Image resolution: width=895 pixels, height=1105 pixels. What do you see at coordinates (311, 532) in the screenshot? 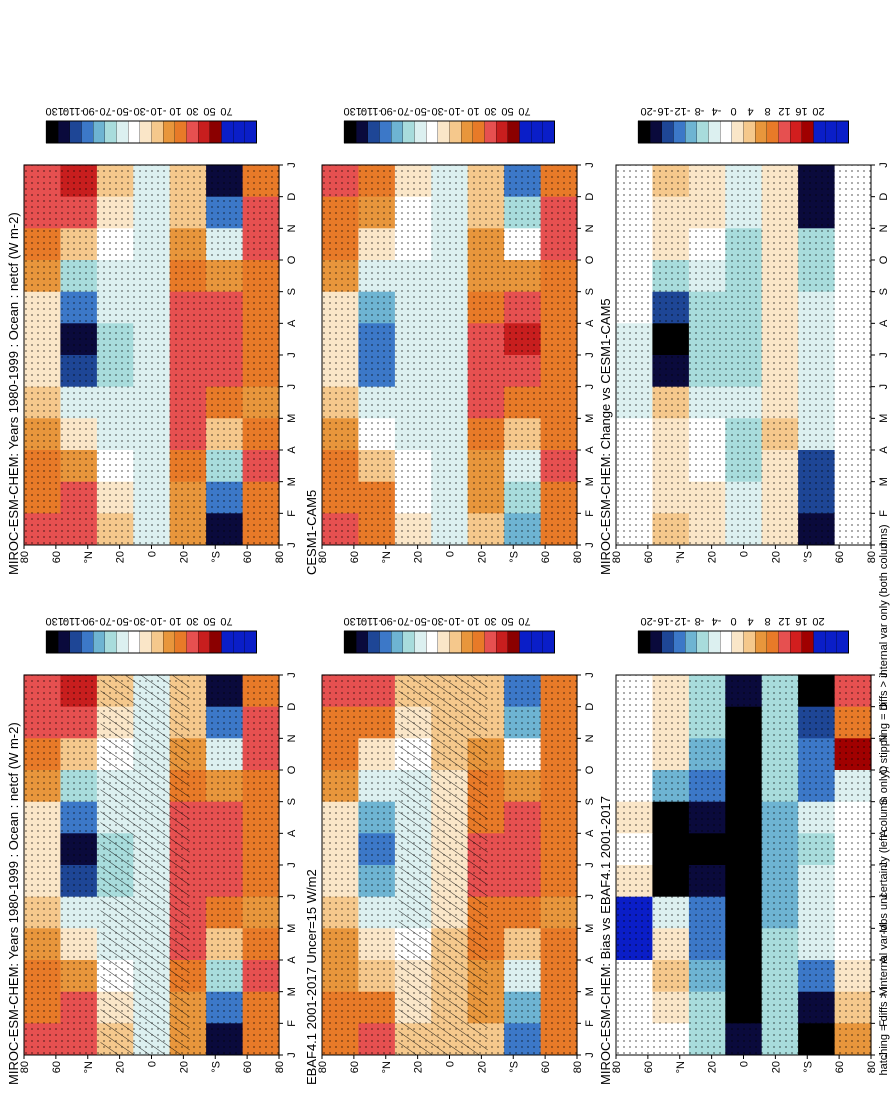
I see `panel-4-title: CESM1-CAM5` at bounding box center [311, 532].